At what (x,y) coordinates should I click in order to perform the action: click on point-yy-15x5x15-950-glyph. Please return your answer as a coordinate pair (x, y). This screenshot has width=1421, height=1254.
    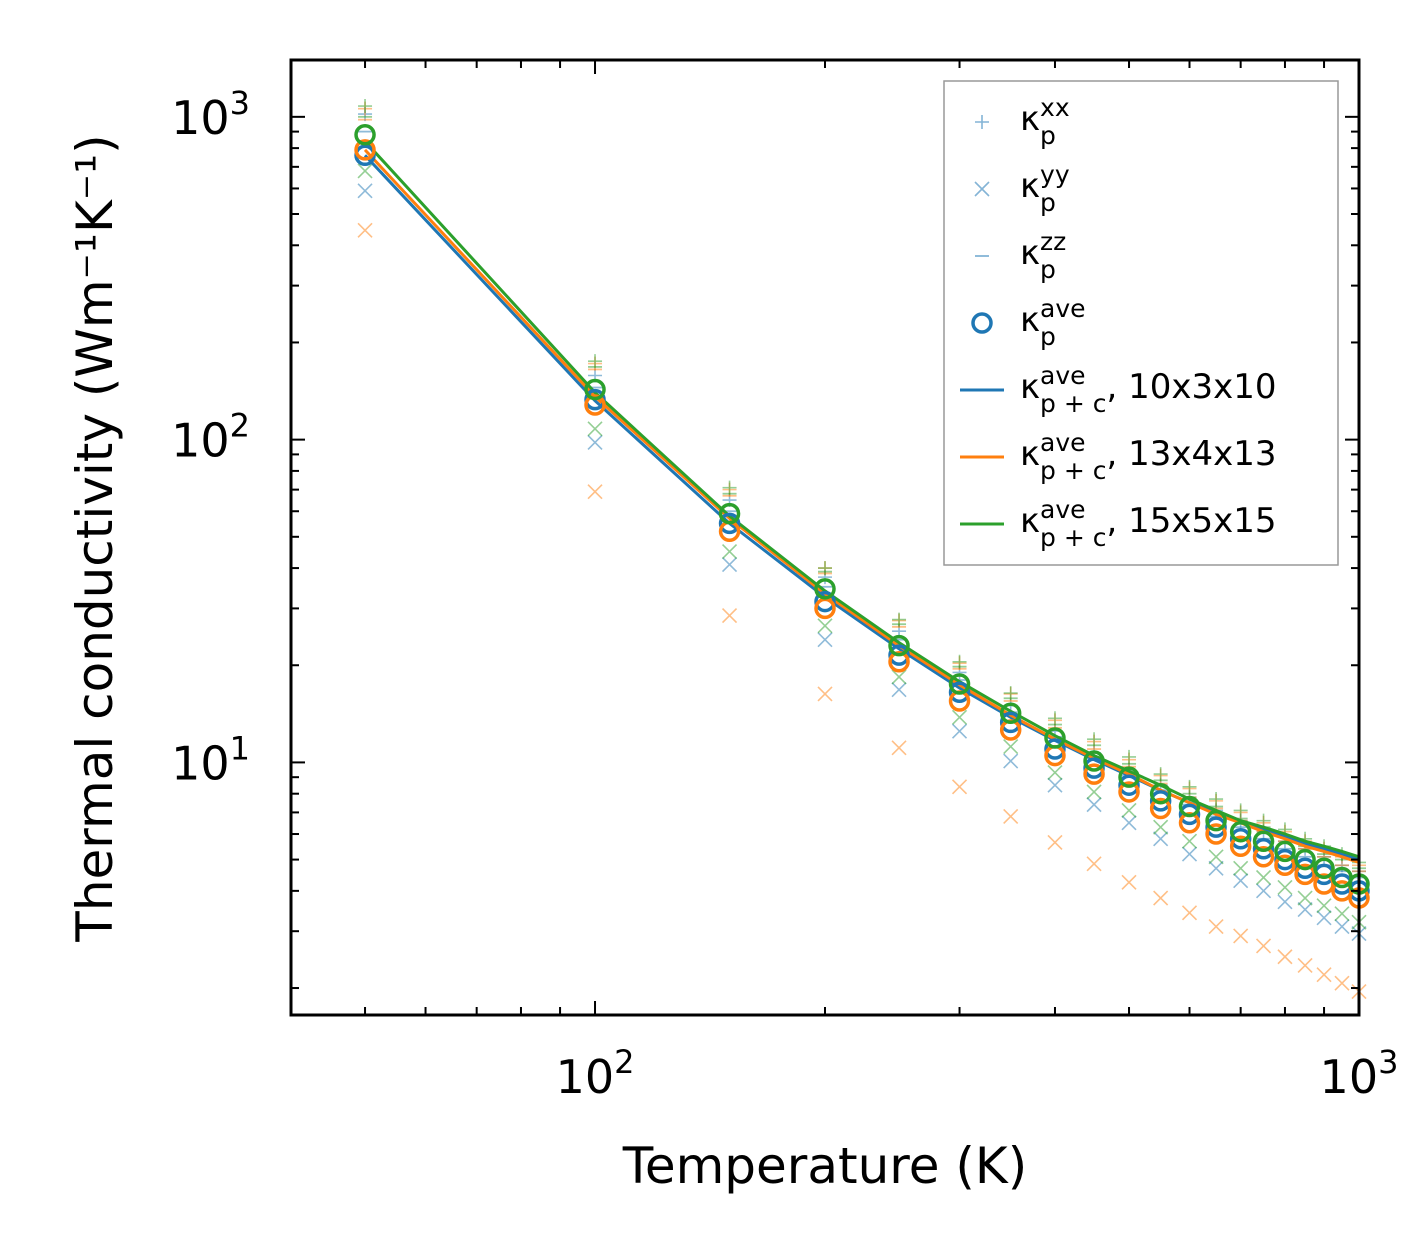
    Looking at the image, I should click on (1342, 914).